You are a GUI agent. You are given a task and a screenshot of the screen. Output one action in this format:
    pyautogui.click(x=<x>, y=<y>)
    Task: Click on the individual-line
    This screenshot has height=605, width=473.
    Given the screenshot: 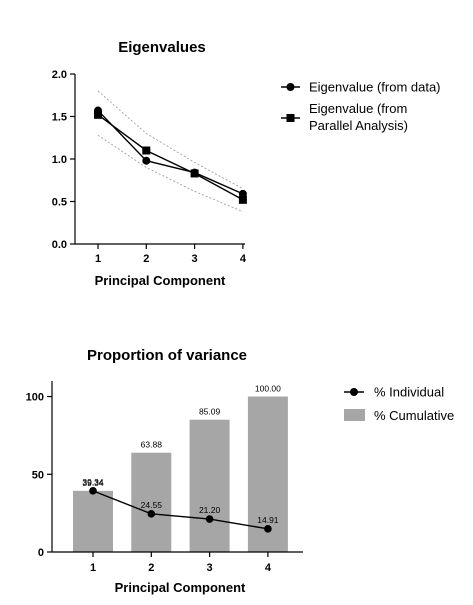 What is the action you would take?
    pyautogui.click(x=180, y=510)
    